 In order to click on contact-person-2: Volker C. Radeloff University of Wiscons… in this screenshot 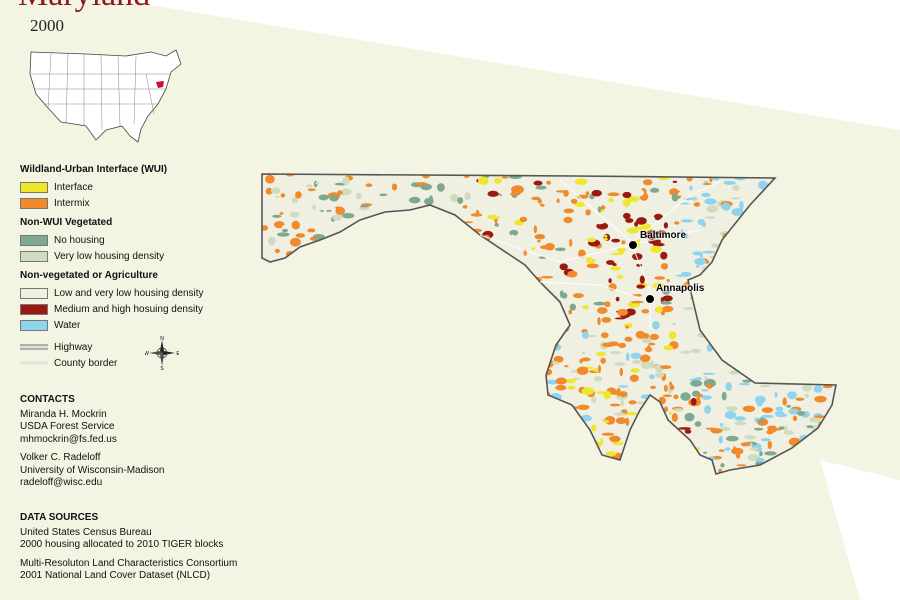, I will do `click(92, 471)`.